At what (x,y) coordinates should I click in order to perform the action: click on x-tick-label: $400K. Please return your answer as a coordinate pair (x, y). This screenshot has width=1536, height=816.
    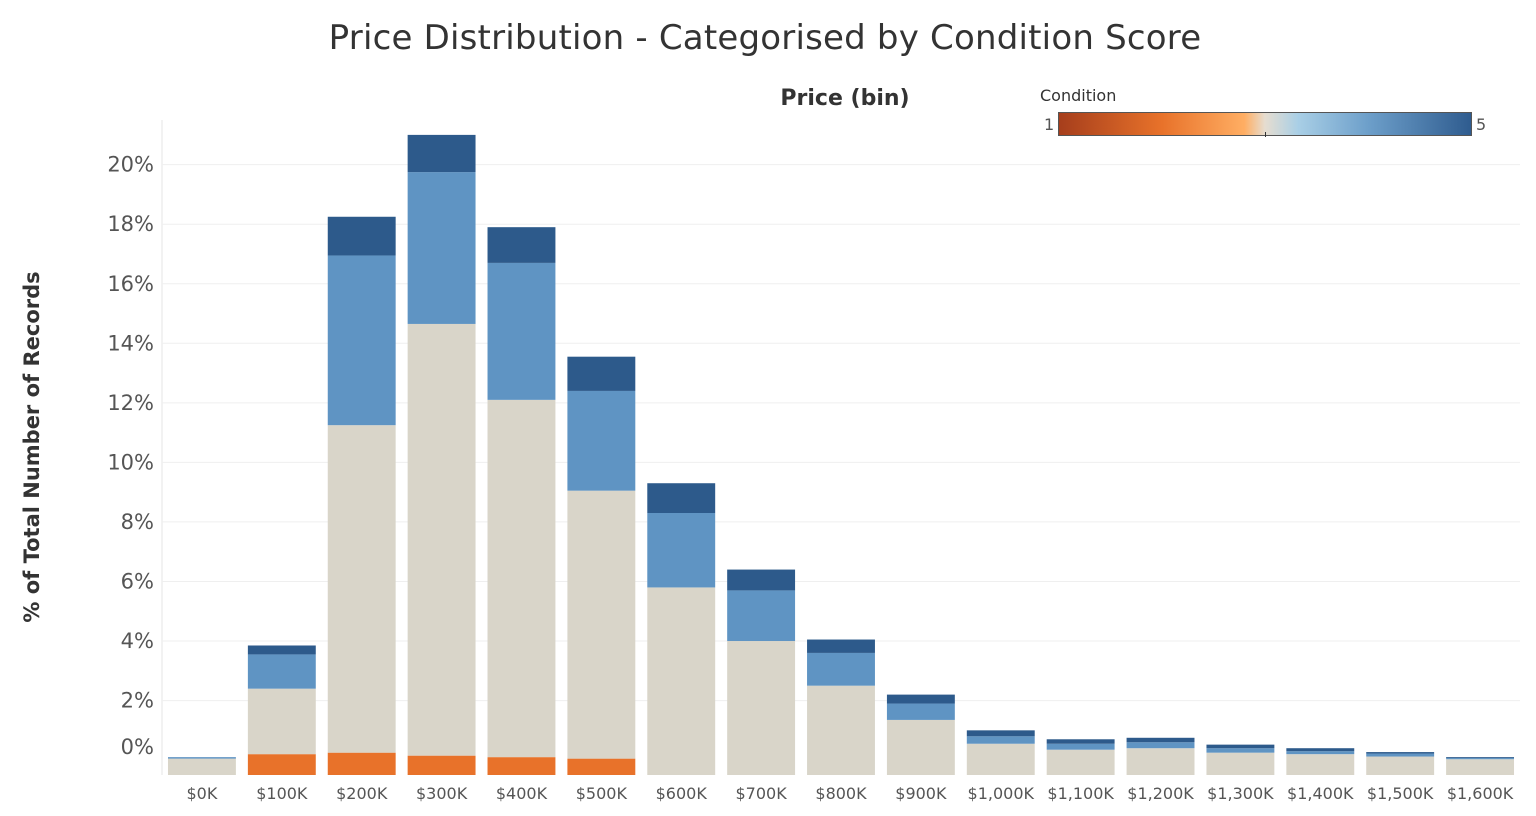
    Looking at the image, I should click on (522, 793).